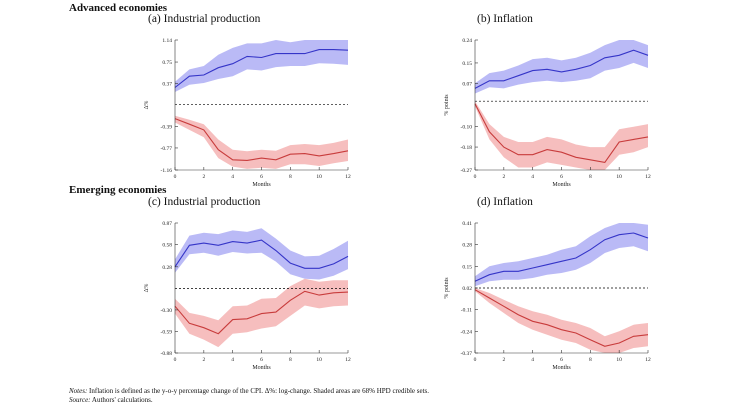 The image size is (730, 410). I want to click on section-title-advanced: Advanced economies, so click(118, 8).